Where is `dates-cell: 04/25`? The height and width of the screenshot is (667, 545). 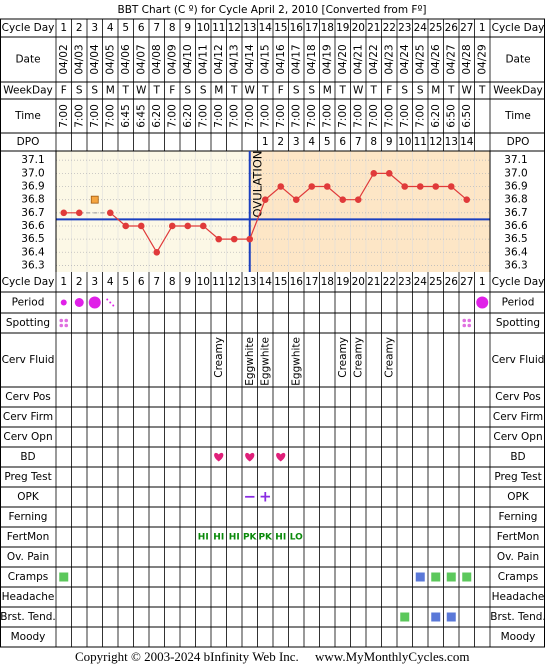 dates-cell: 04/25 is located at coordinates (420, 59).